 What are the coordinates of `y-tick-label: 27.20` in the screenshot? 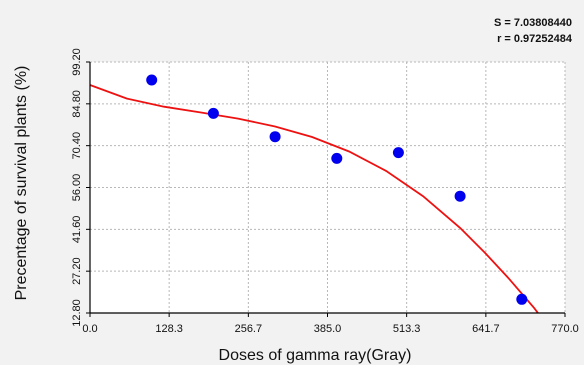 It's located at (77, 271).